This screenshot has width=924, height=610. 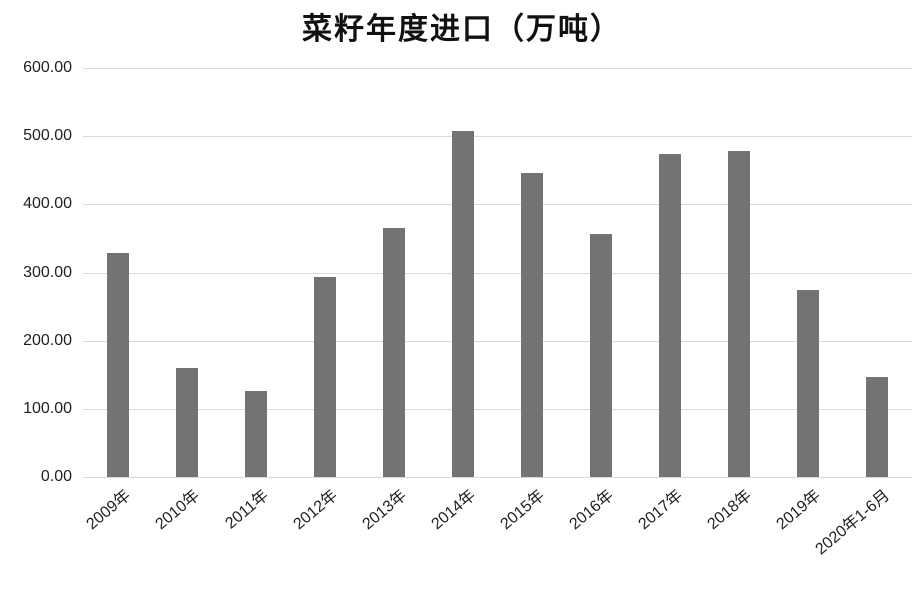 I want to click on bar-2018年, so click(x=739, y=314).